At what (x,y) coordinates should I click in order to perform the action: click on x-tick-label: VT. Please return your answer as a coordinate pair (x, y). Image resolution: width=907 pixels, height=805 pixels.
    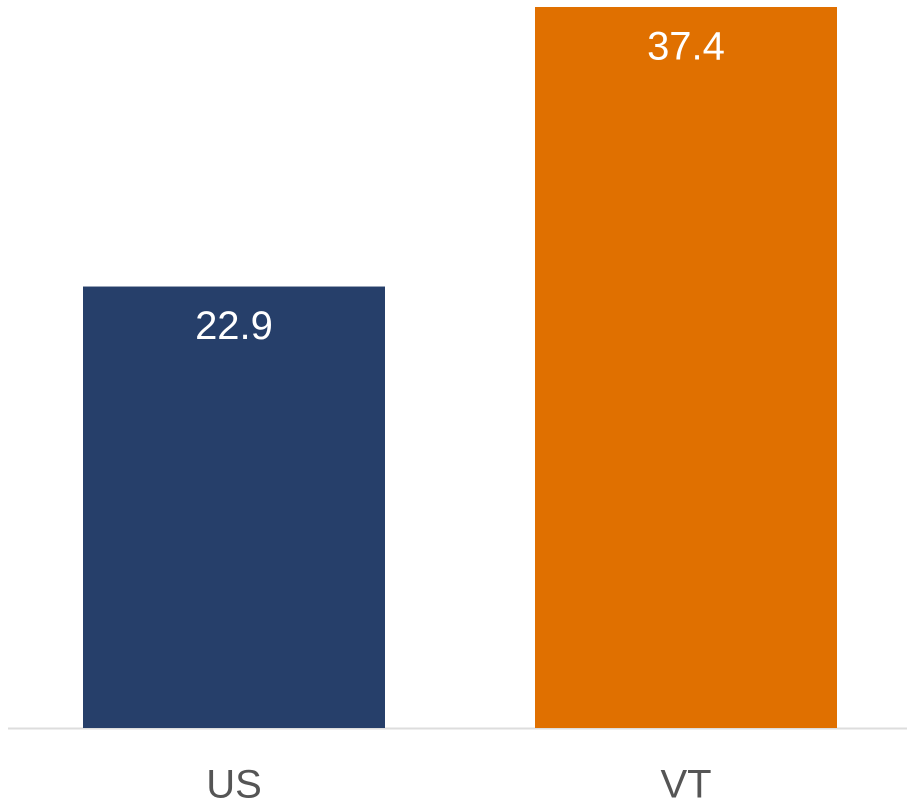
    Looking at the image, I should click on (685, 784).